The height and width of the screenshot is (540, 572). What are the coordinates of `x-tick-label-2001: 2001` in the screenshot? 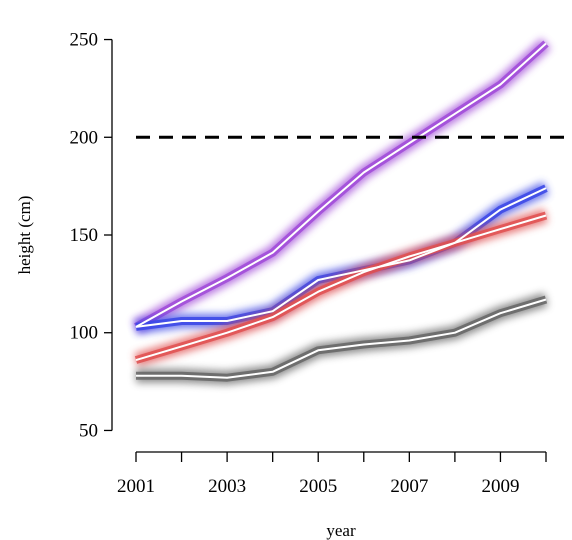 It's located at (136, 486).